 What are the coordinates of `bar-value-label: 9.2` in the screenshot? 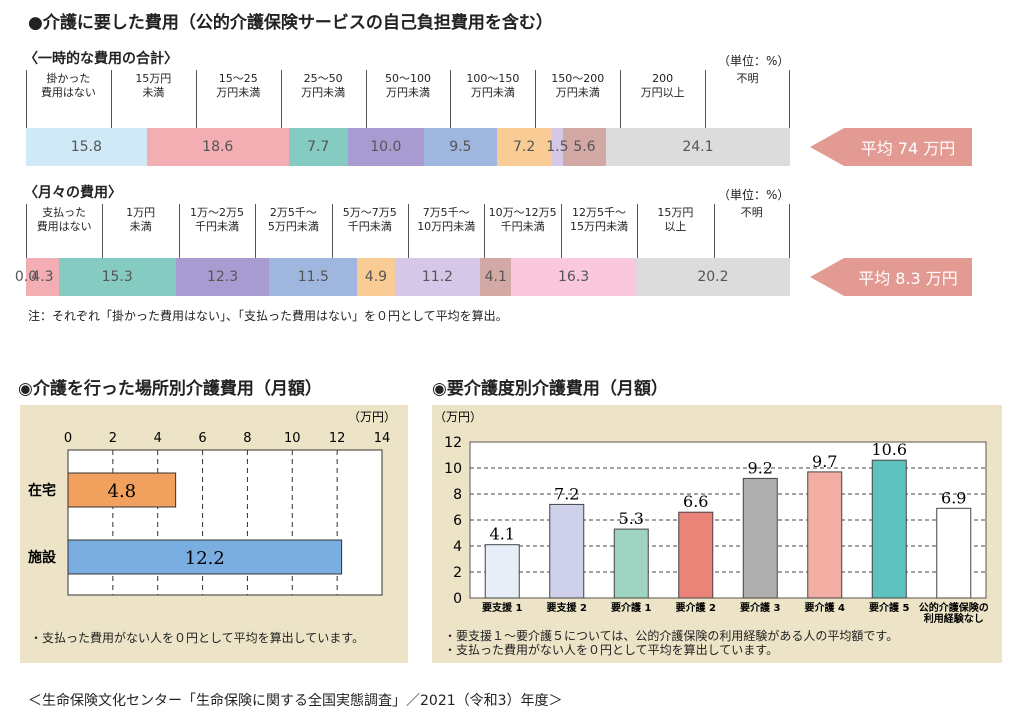 It's located at (760, 467).